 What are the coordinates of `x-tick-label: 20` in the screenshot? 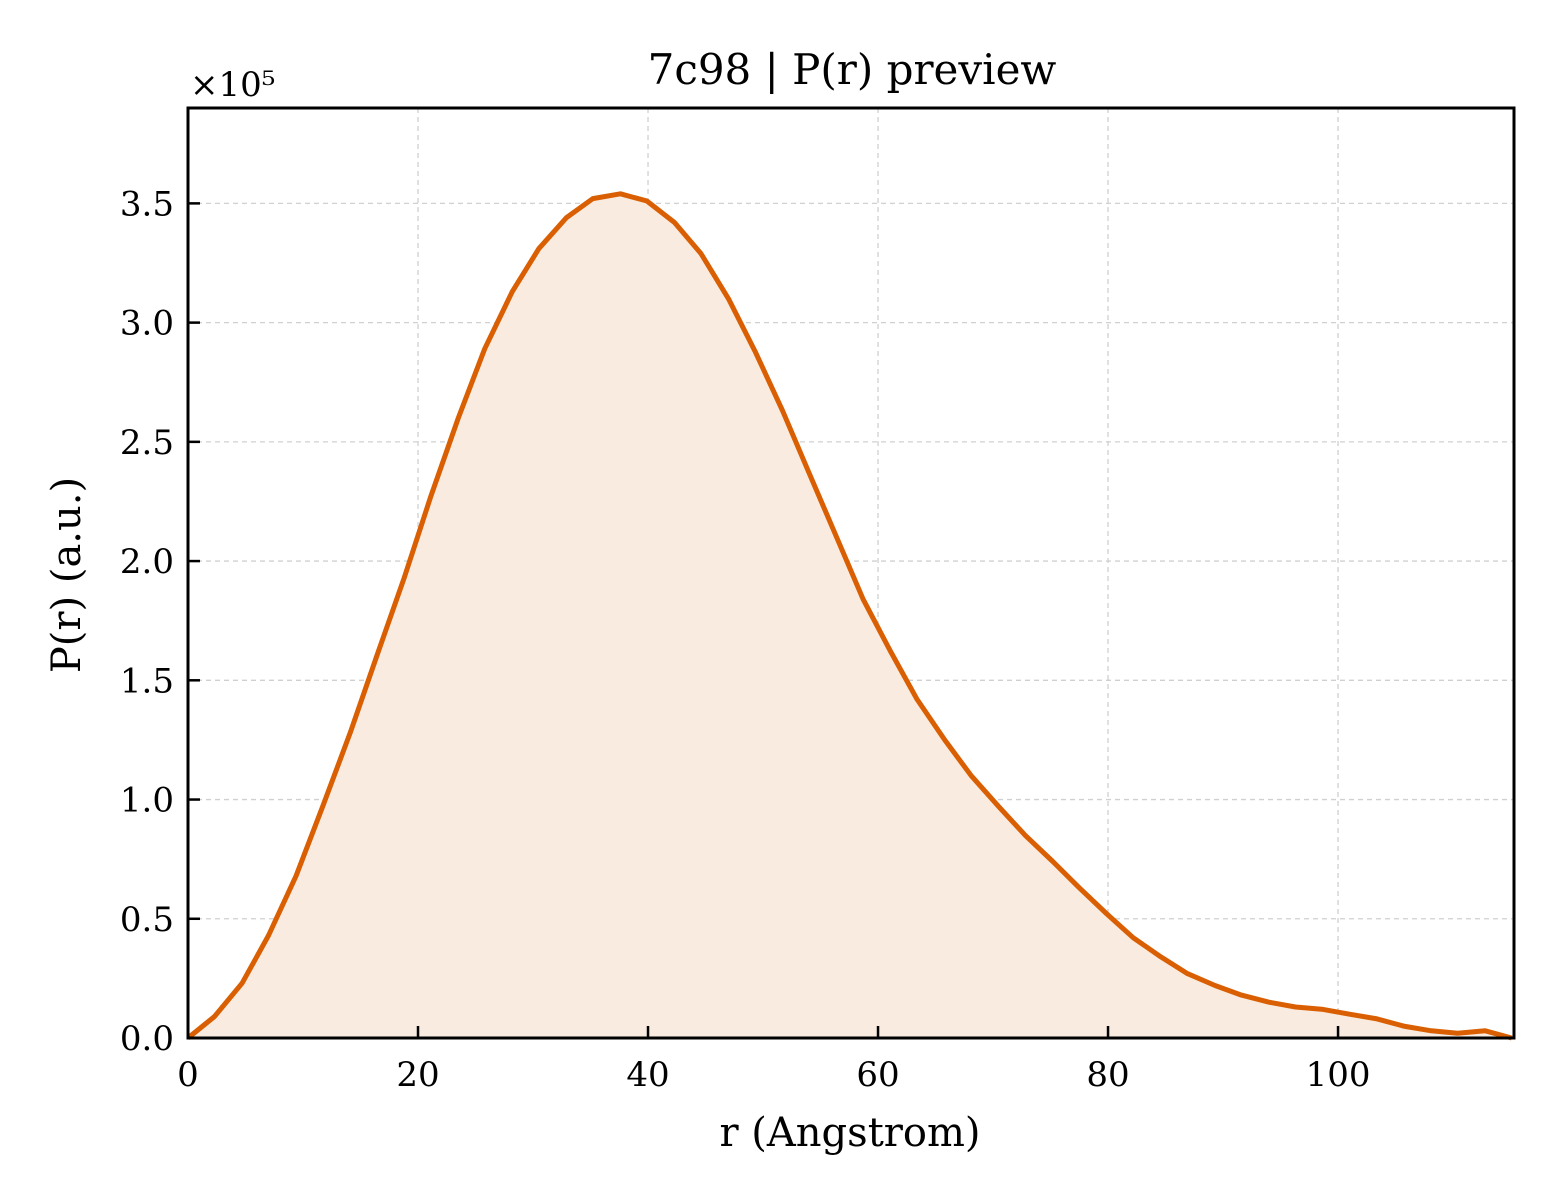 It's located at (417, 1075).